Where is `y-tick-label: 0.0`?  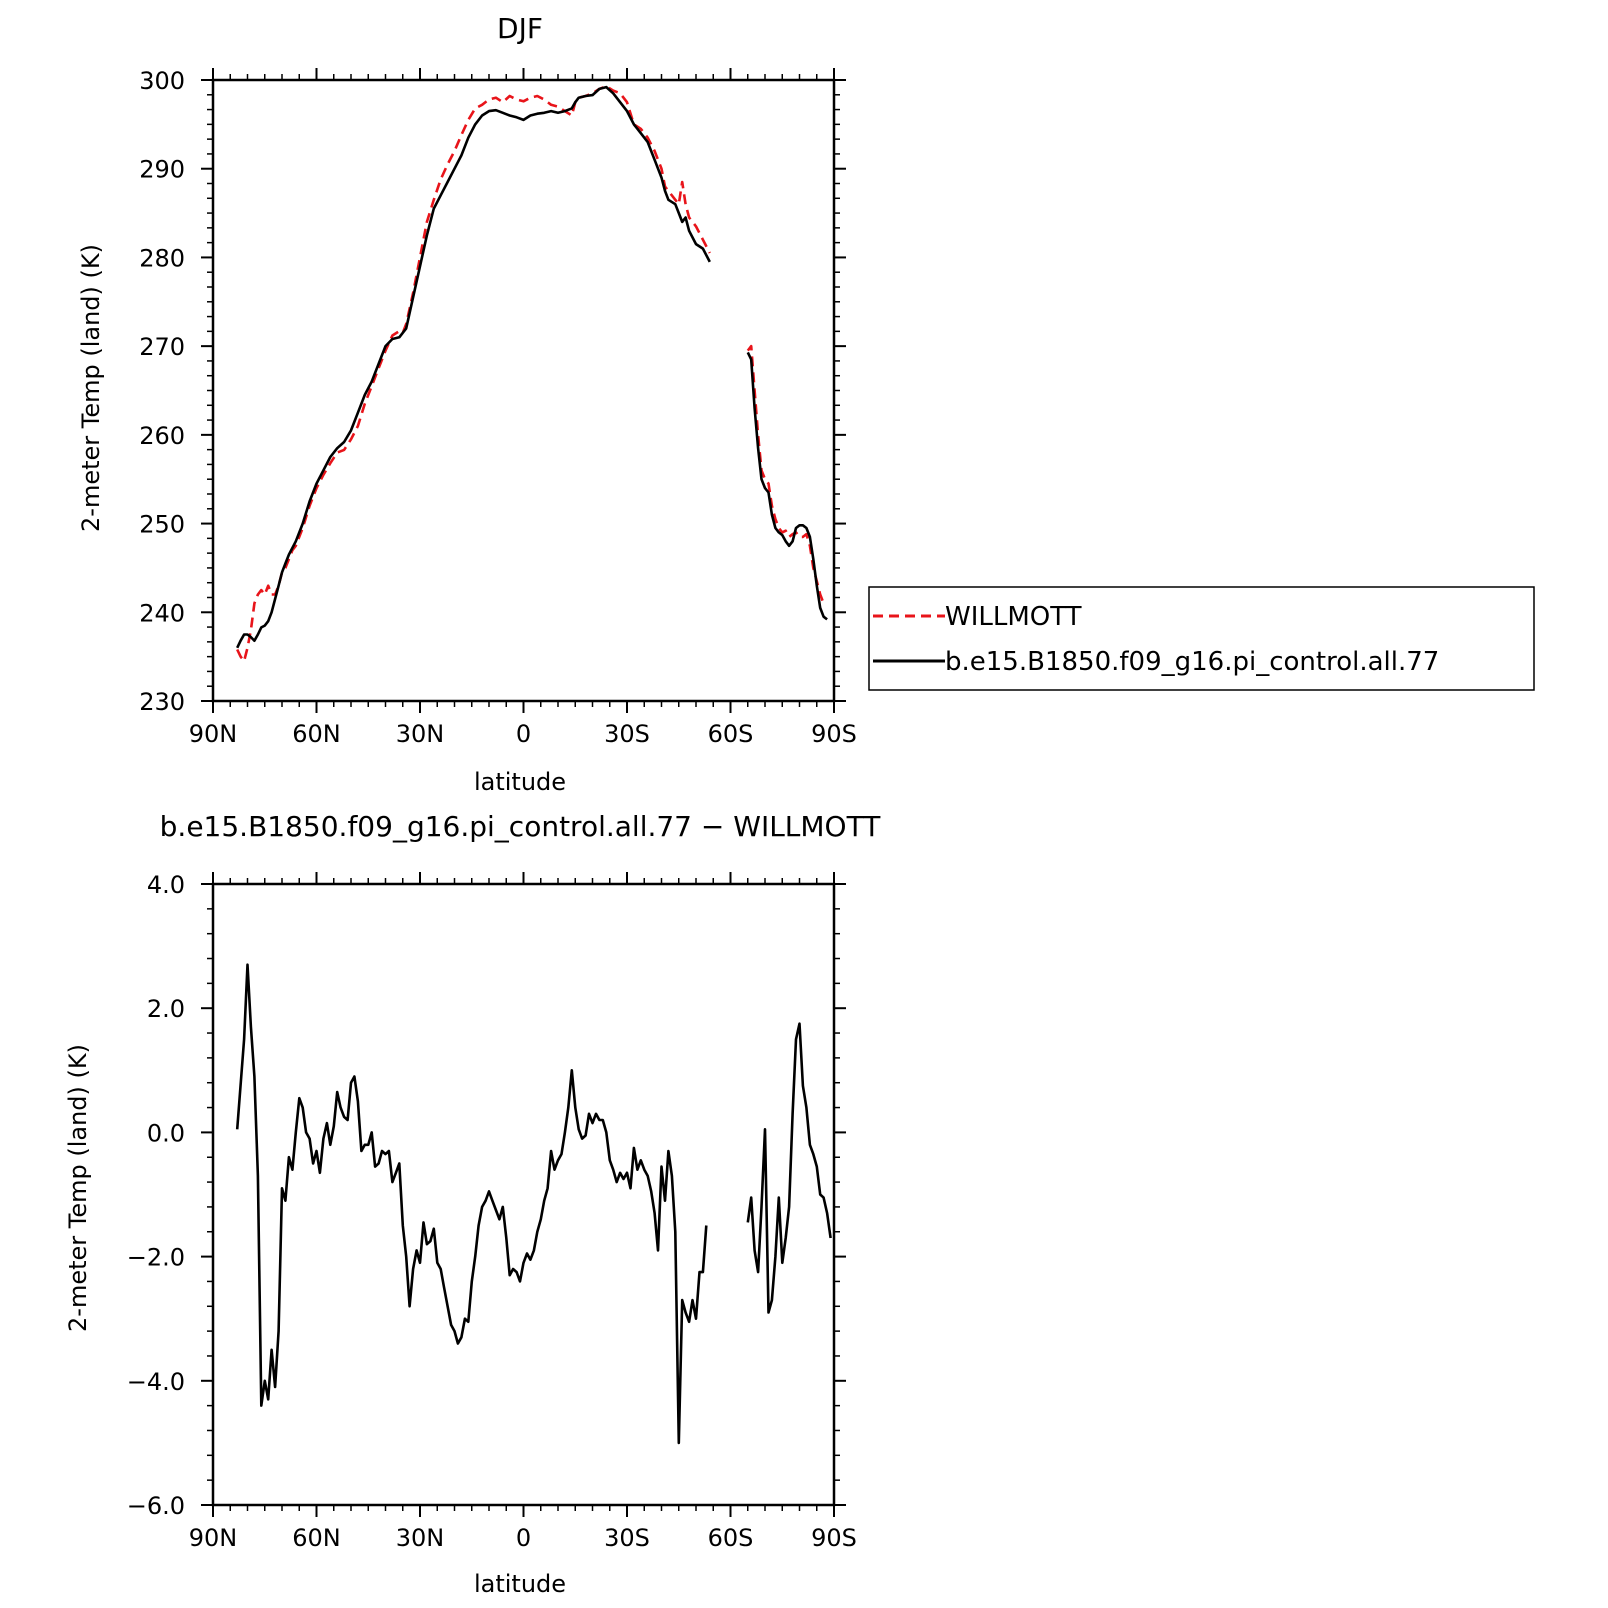 y-tick-label: 0.0 is located at coordinates (166, 1133).